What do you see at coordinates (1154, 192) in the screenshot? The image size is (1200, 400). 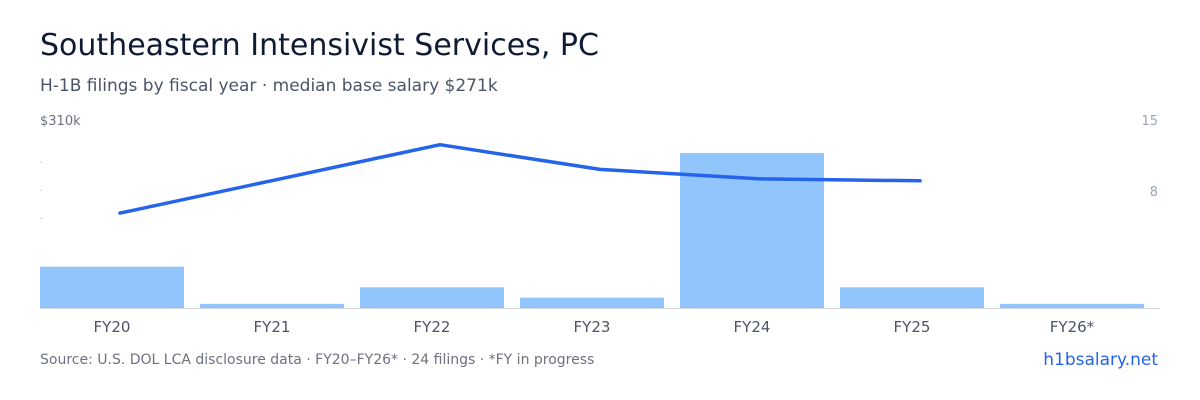 I see `right-axis-tick-label: 8` at bounding box center [1154, 192].